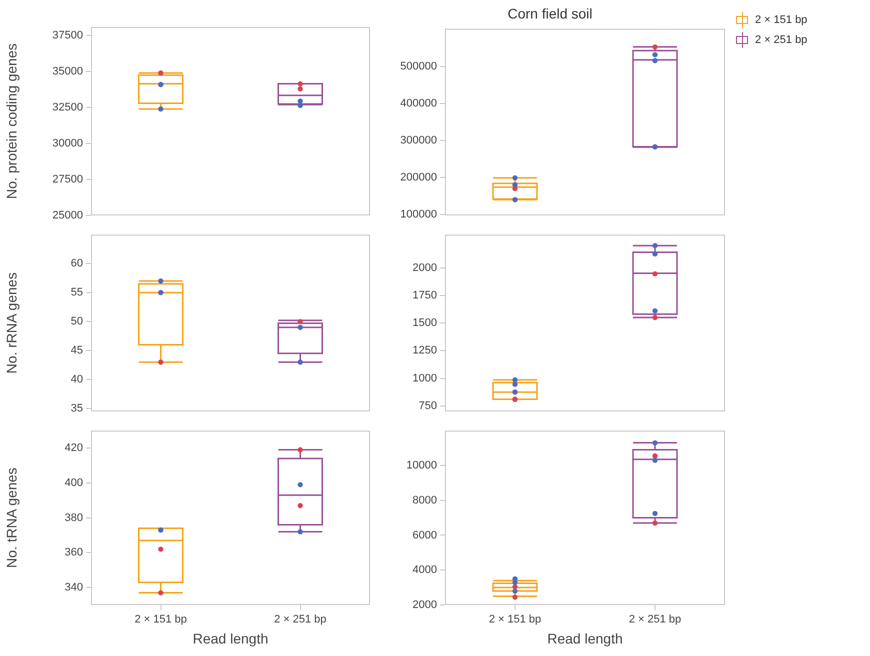 The height and width of the screenshot is (656, 870). What do you see at coordinates (424, 570) in the screenshot?
I see `y-tick-label: 4000` at bounding box center [424, 570].